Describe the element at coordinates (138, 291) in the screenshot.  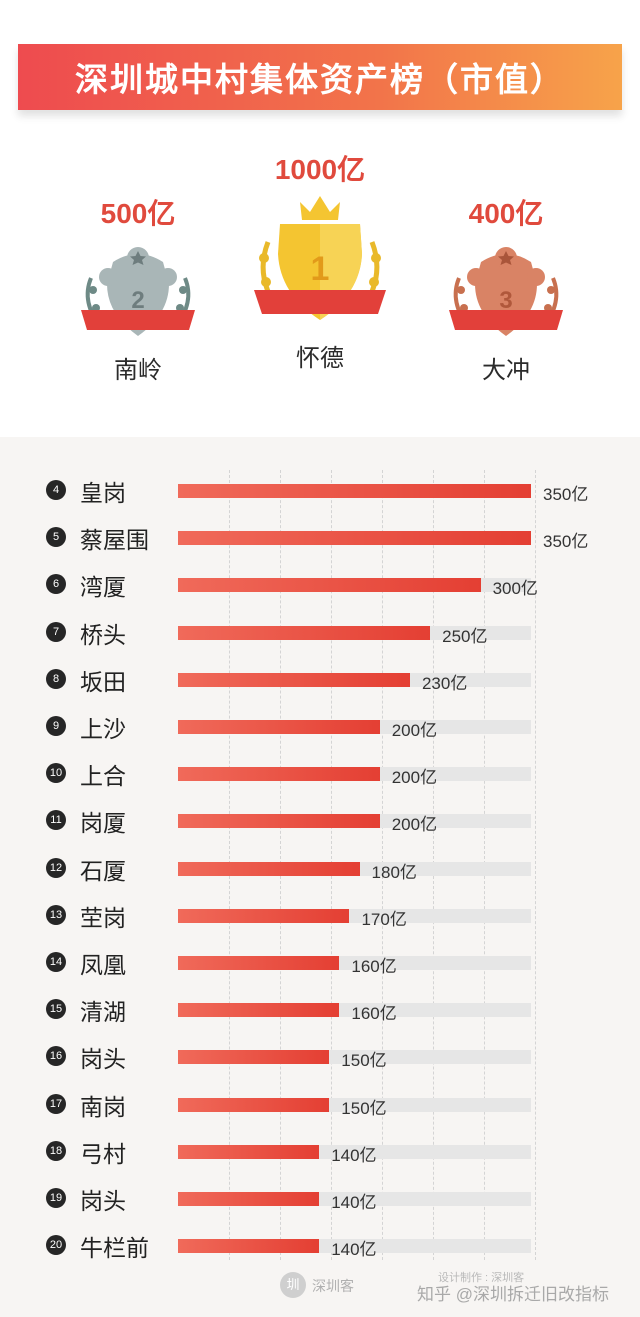
I see `silver-medal-icon: 2` at that location.